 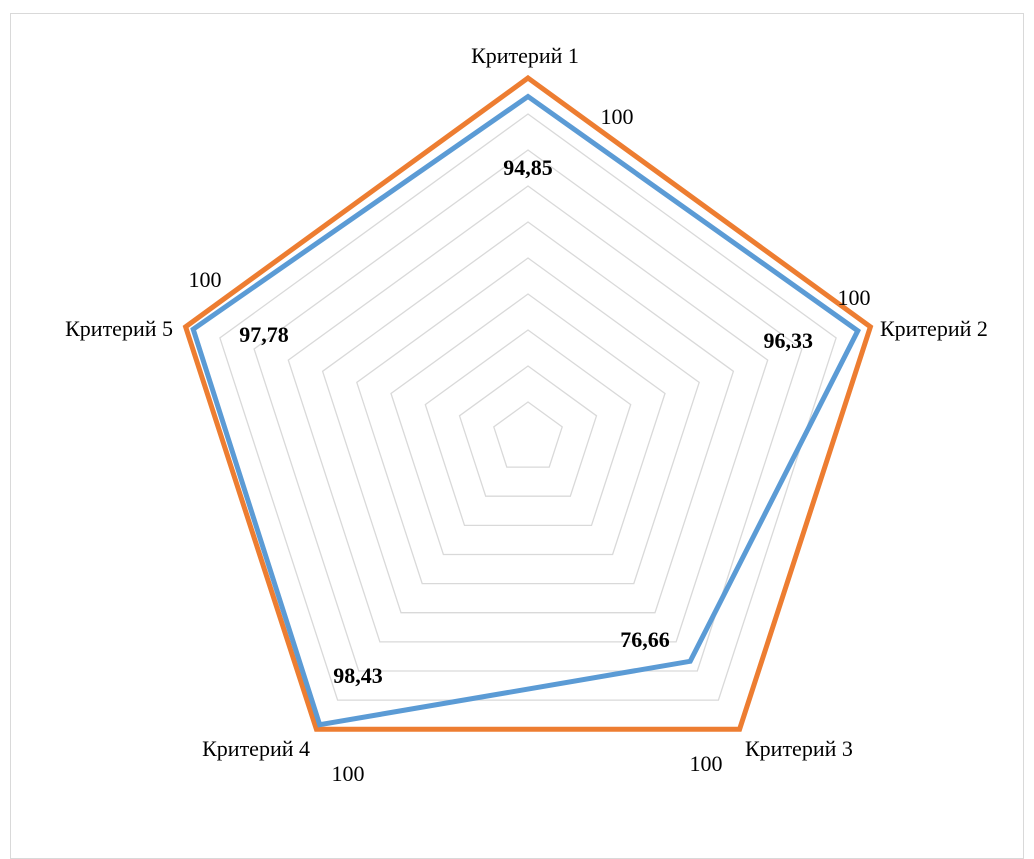 What do you see at coordinates (528, 167) in the screenshot?
I see `data-label: 94,85` at bounding box center [528, 167].